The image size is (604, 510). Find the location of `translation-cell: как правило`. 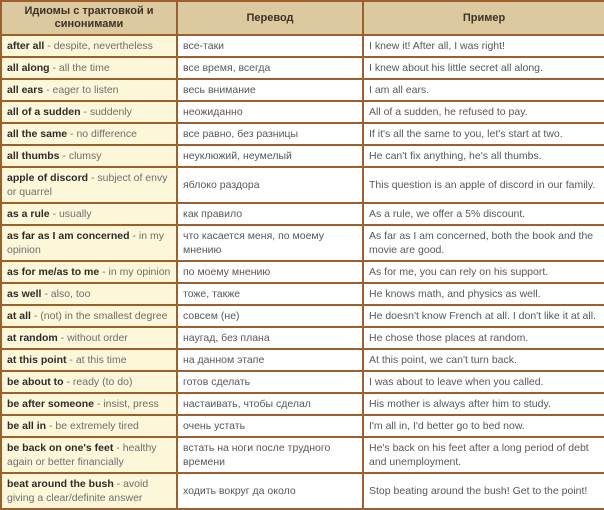

translation-cell: как правило is located at coordinates (270, 214).